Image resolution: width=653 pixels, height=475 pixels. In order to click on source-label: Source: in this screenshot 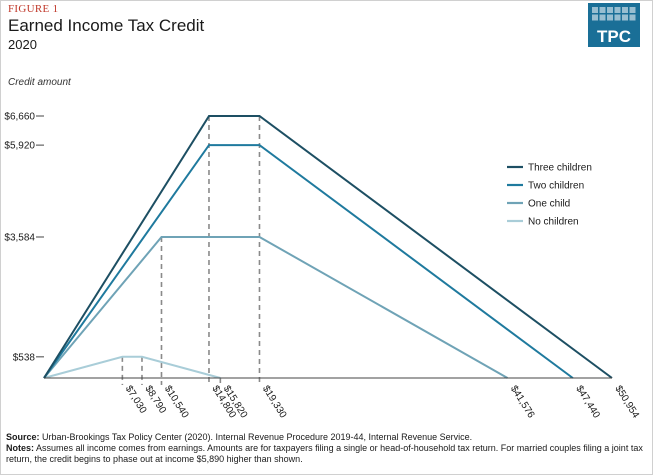, I will do `click(23, 437)`.